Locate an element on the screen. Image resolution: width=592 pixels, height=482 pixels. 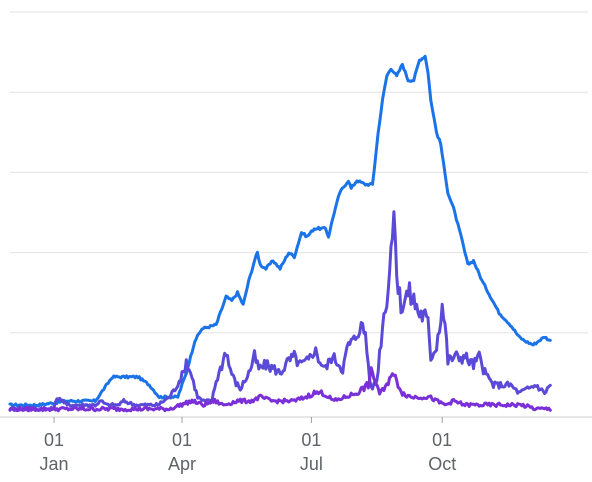
x-tick-label-month-3: Oct is located at coordinates (442, 464).